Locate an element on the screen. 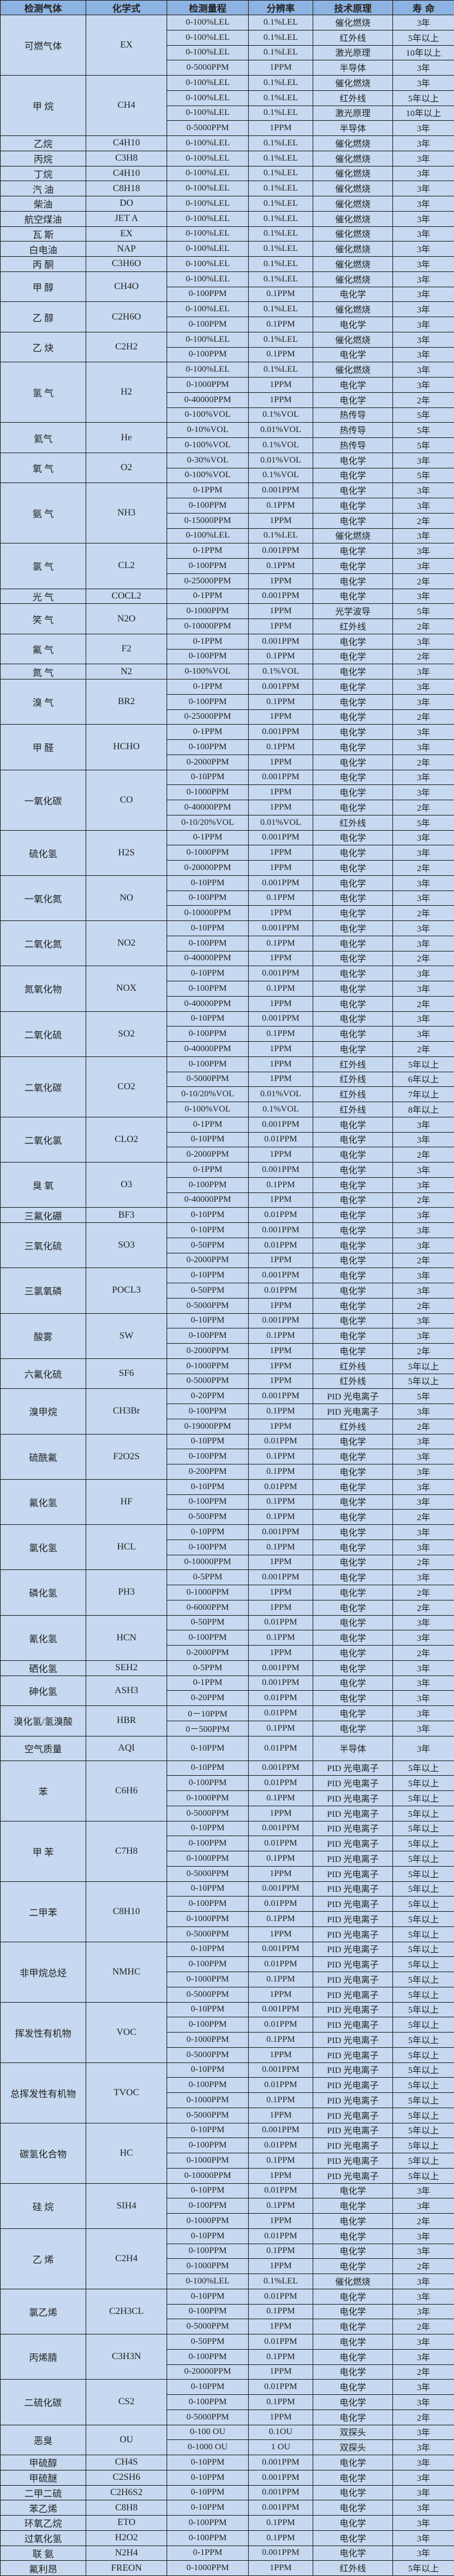  resolution-cell: 0.1%LEL is located at coordinates (280, 143).